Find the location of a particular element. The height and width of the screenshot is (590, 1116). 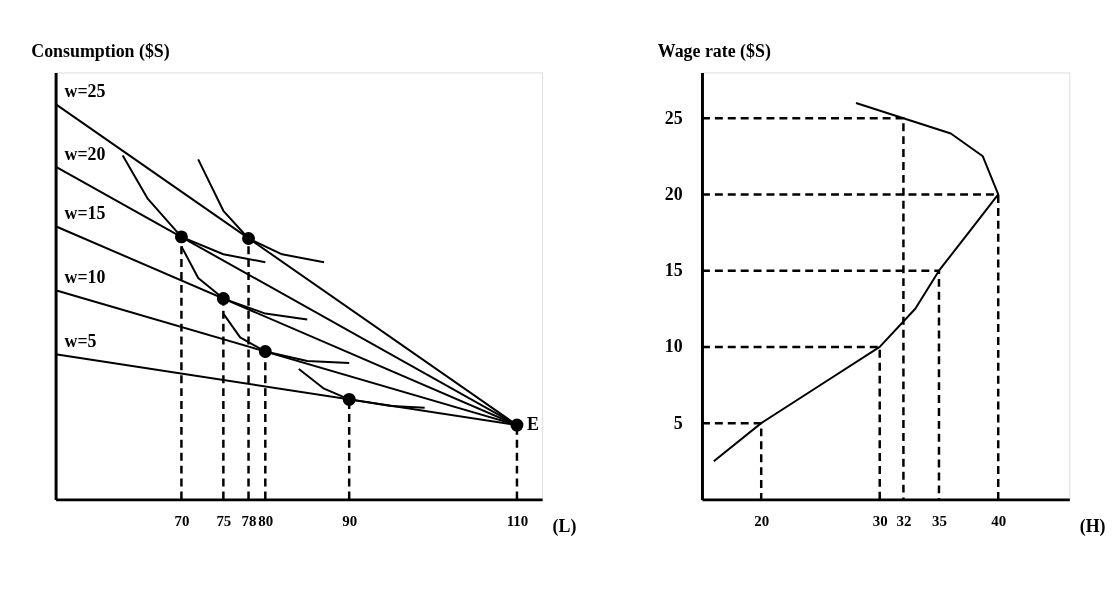

x-tick-label: 78 is located at coordinates (249, 520).